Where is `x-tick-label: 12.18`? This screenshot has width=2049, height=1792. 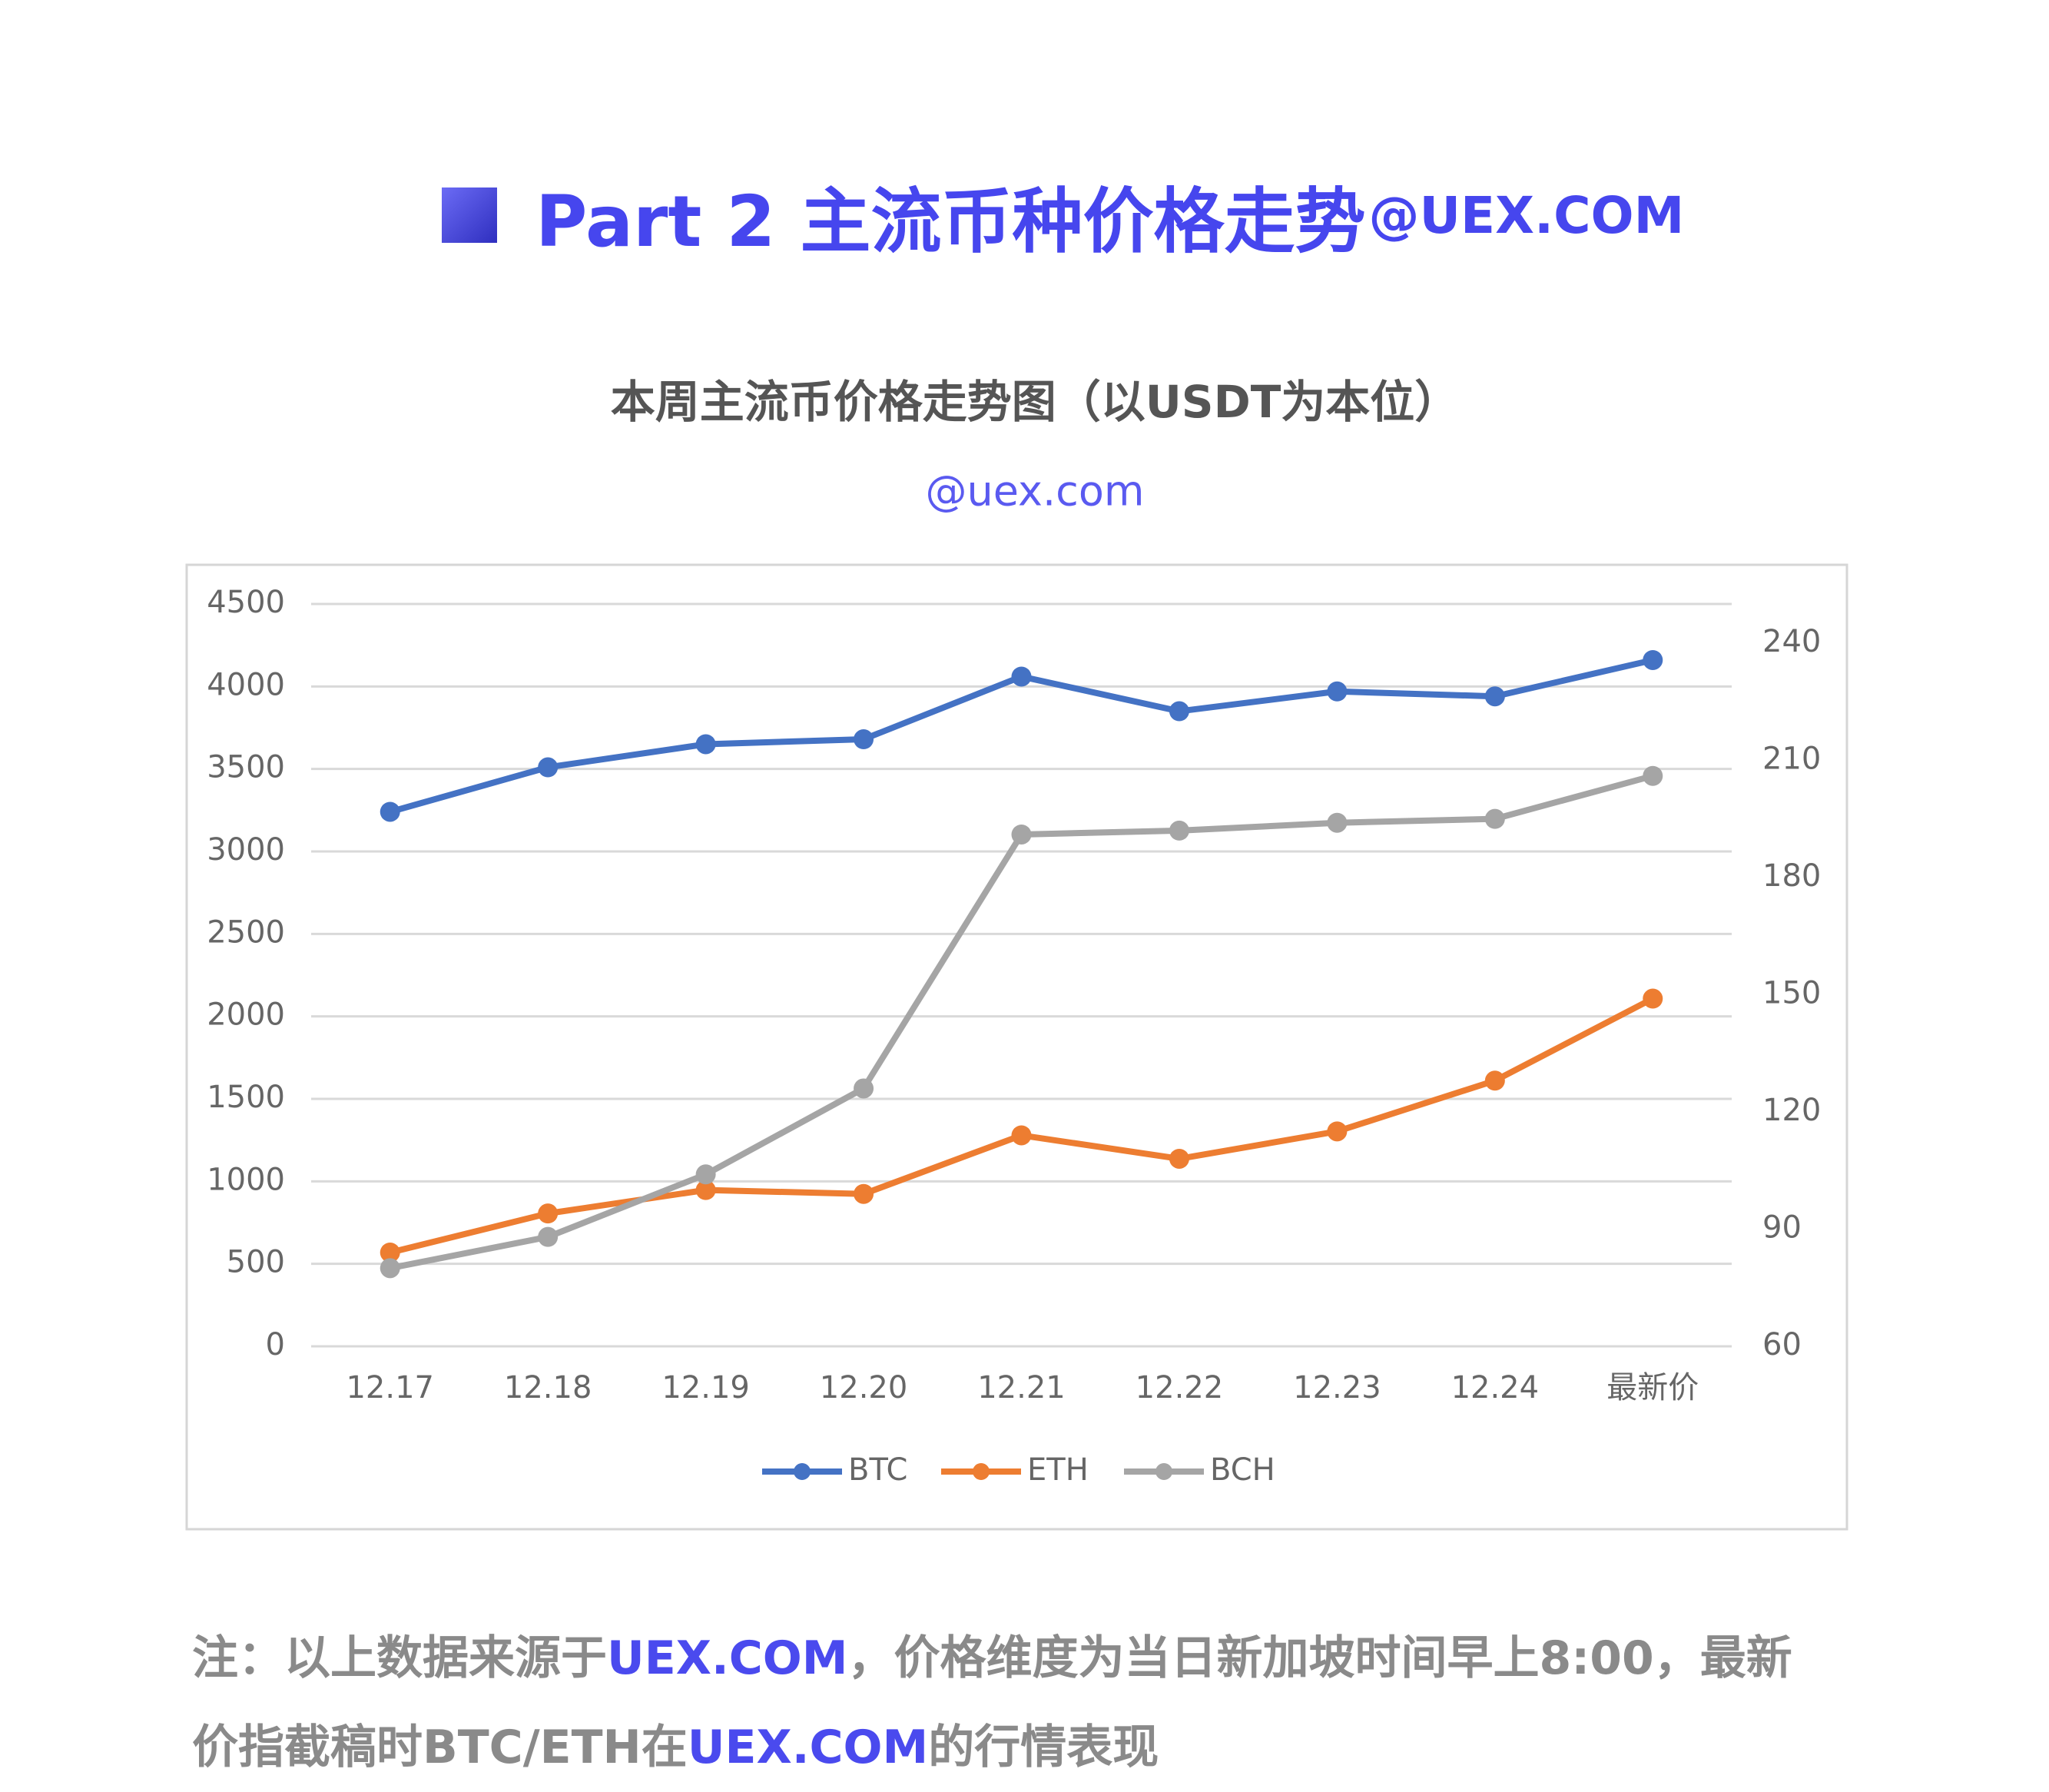 x-tick-label: 12.18 is located at coordinates (548, 1387).